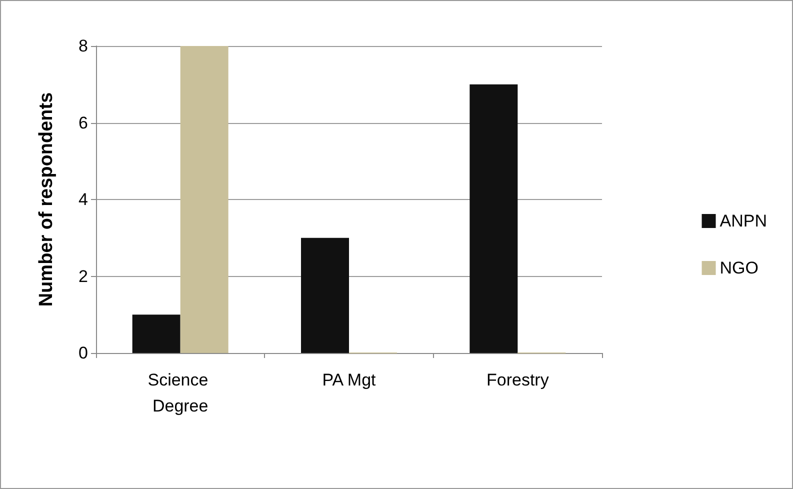  What do you see at coordinates (744, 221) in the screenshot?
I see `legend-label: ANPN` at bounding box center [744, 221].